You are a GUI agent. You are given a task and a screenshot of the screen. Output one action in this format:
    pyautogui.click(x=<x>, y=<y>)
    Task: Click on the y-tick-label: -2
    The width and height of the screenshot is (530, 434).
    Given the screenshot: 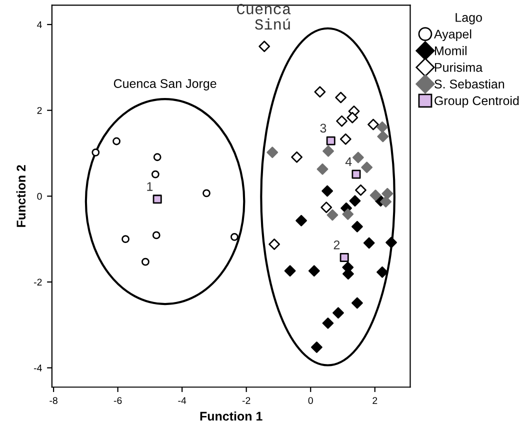 What is the action you would take?
    pyautogui.click(x=38, y=282)
    